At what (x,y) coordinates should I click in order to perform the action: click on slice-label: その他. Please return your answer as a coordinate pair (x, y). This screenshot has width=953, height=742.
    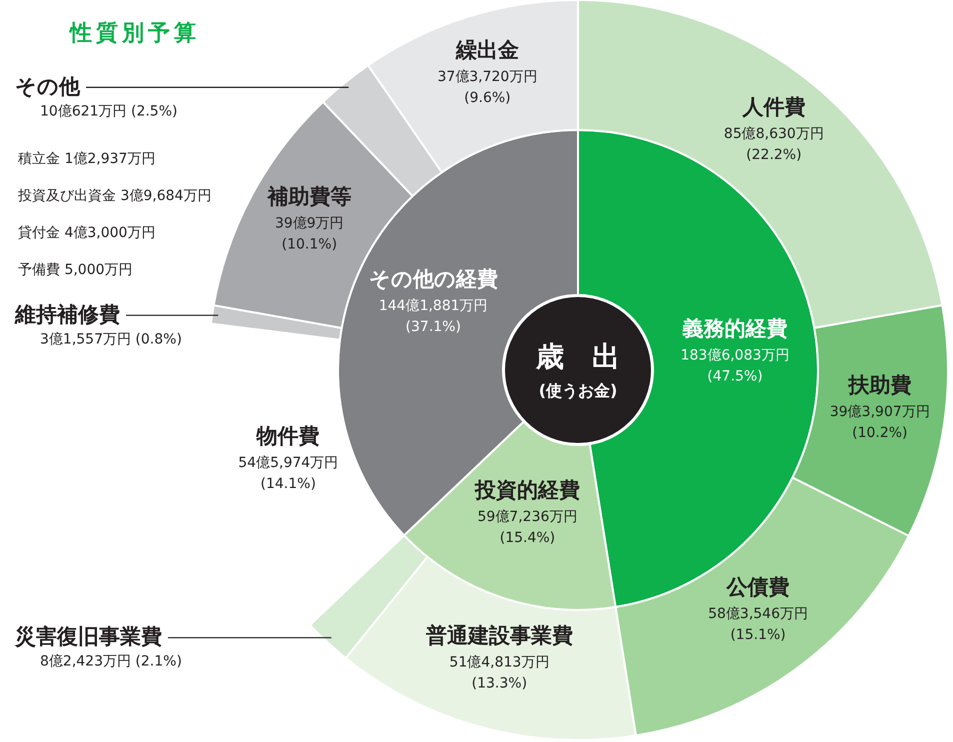
    Looking at the image, I should click on (48, 86).